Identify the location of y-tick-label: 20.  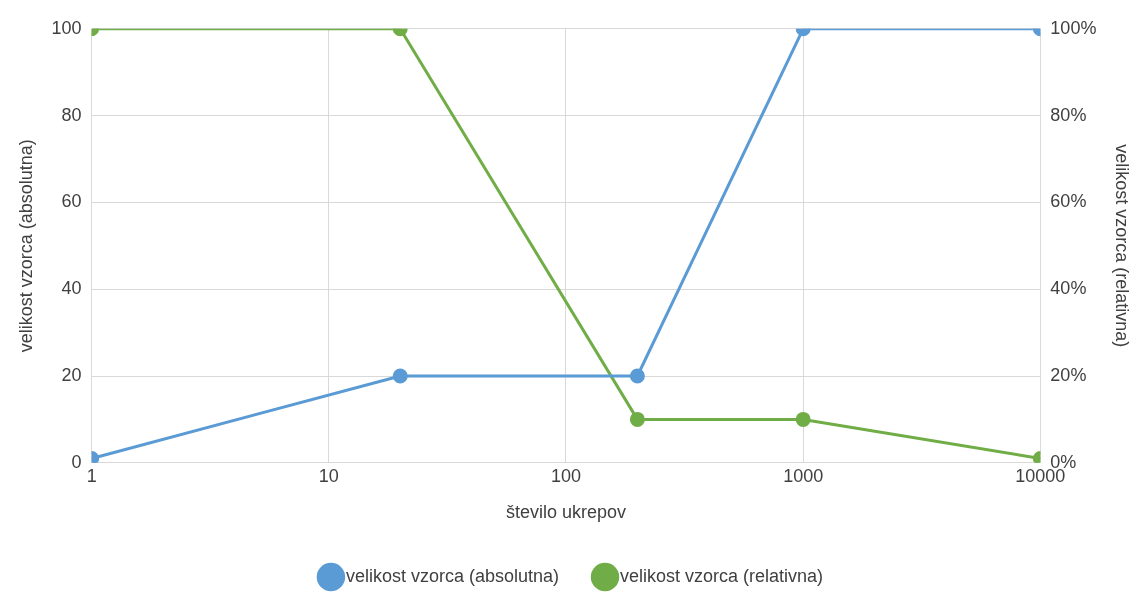
(71, 374).